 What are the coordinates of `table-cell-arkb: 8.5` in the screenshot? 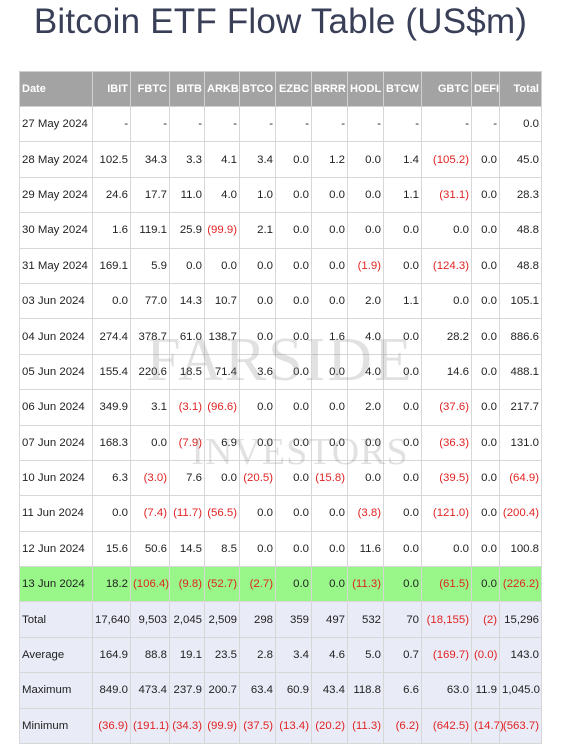 It's located at (222, 549).